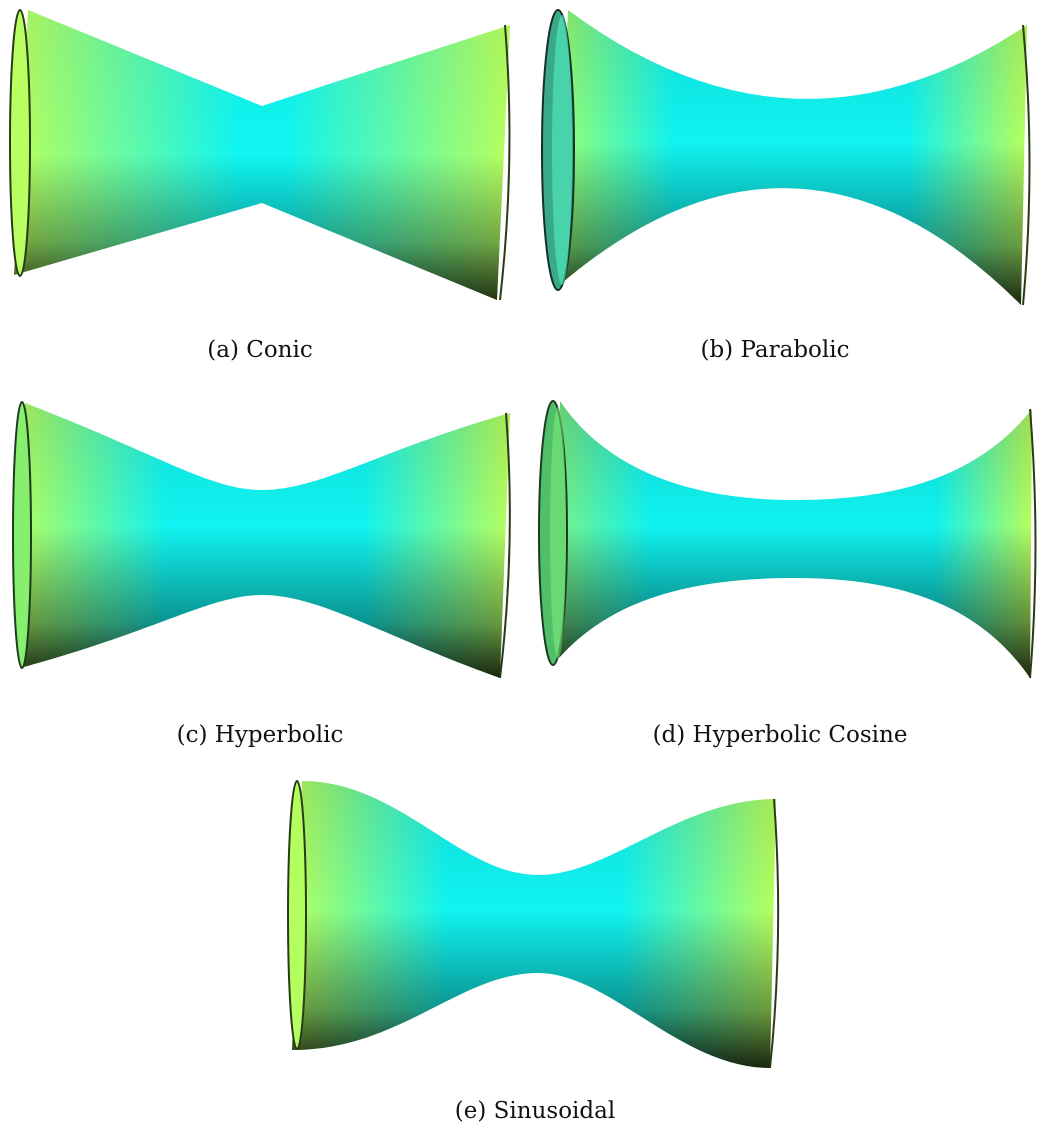 Image resolution: width=1041 pixels, height=1140 pixels. I want to click on caption-d: (d) Hyperbolic Cosine, so click(780, 735).